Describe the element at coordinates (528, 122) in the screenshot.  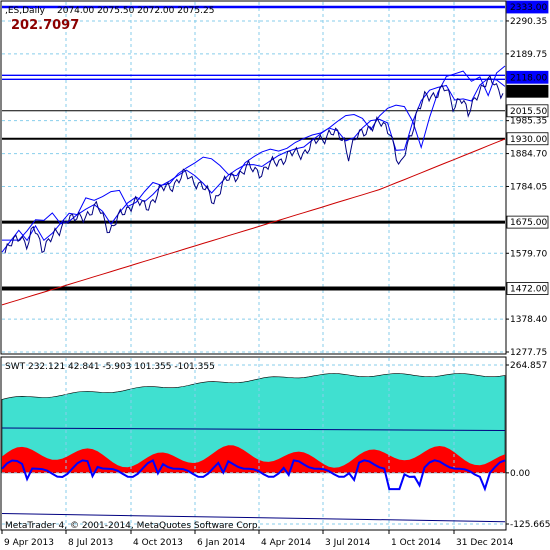
I see `price-tick-label: 1985.35` at that location.